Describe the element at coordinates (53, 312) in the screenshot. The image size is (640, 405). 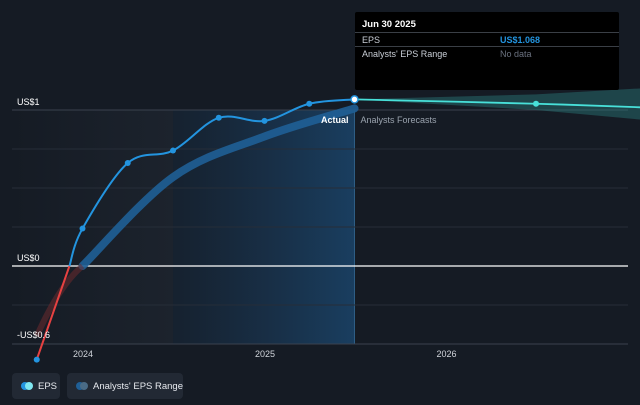
I see `eps-line-negative` at that location.